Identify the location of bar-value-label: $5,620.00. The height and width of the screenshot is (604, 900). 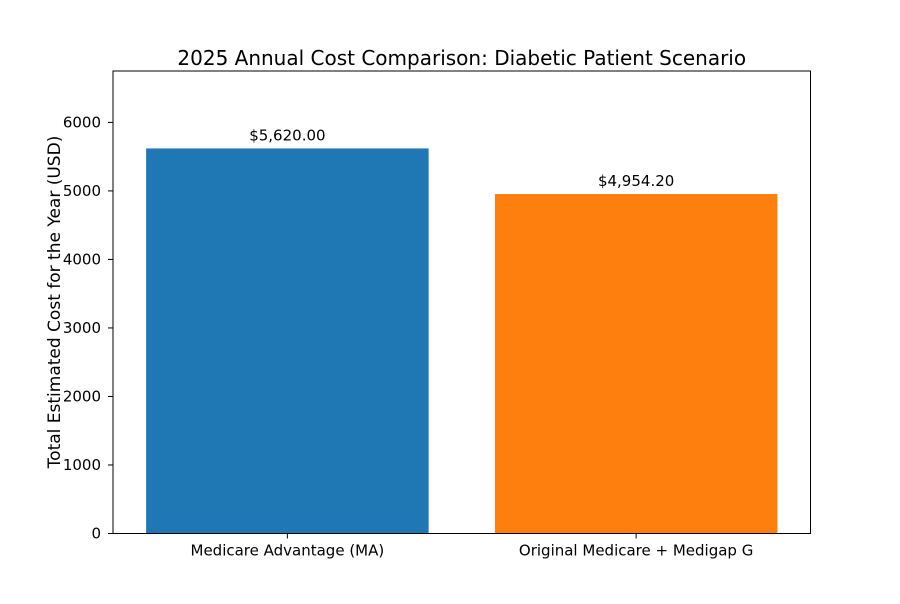
(287, 135).